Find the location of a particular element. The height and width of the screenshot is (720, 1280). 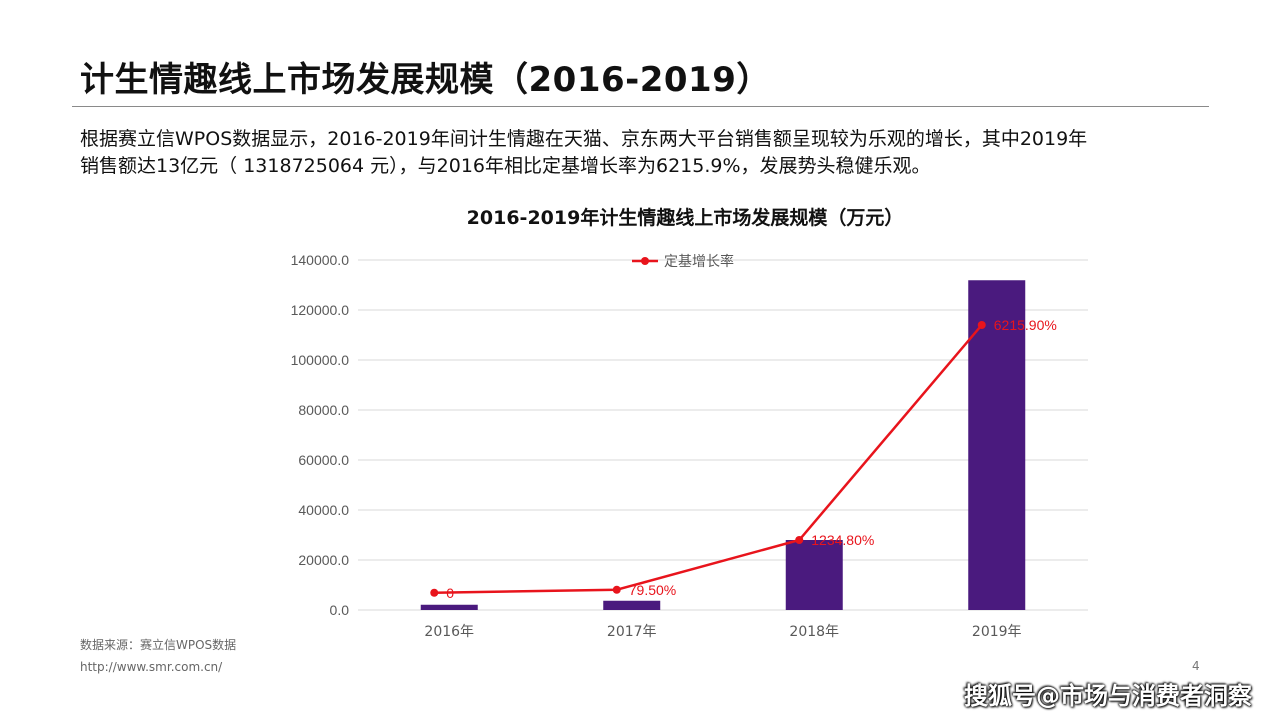

source-url: http://www.smr.com.cn/ is located at coordinates (151, 667).